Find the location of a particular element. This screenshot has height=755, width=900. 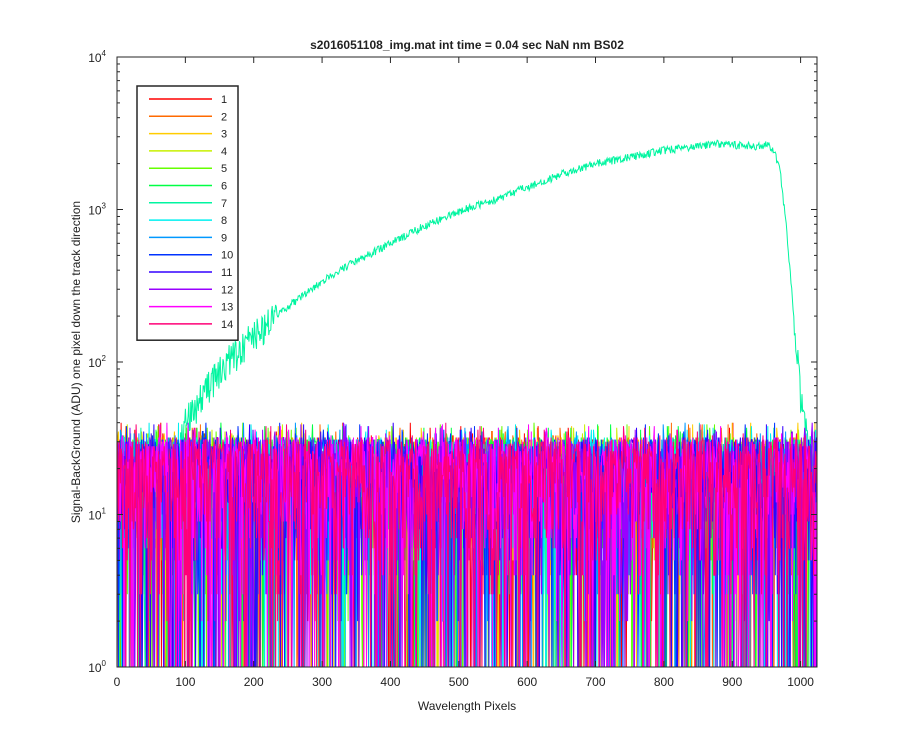

legend-label: 1 is located at coordinates (224, 100).